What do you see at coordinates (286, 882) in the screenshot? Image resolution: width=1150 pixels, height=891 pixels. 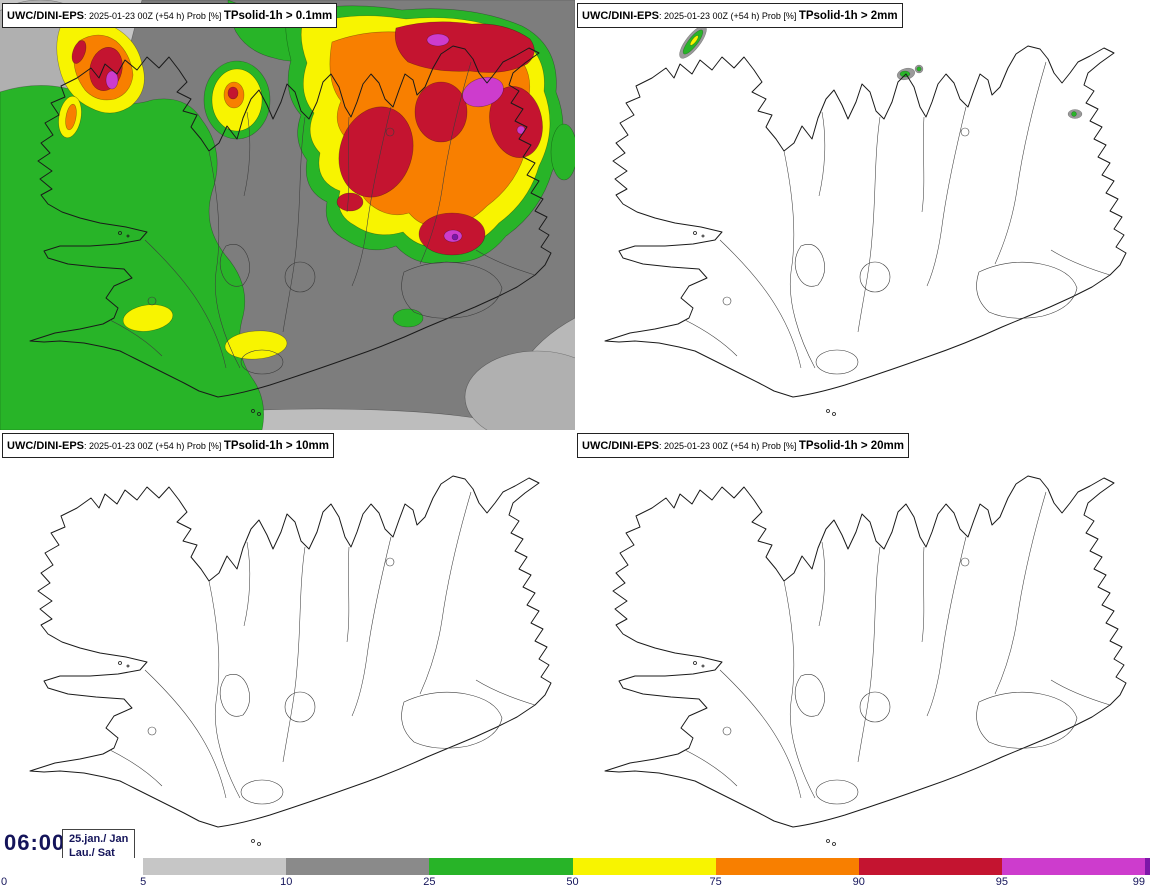 I see `colorbar-tick-10: 10` at bounding box center [286, 882].